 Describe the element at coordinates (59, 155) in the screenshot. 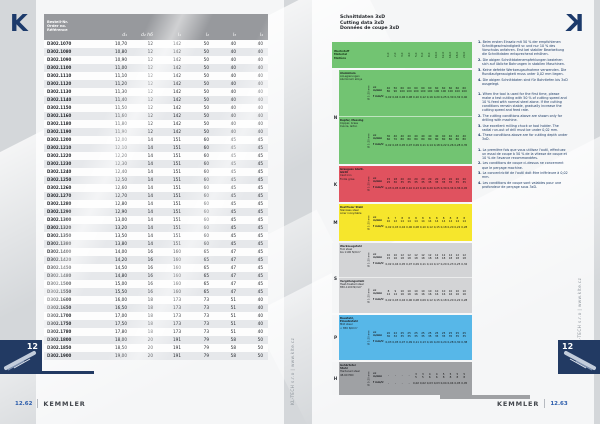

I see `order-number-cell: D302.1220` at that location.